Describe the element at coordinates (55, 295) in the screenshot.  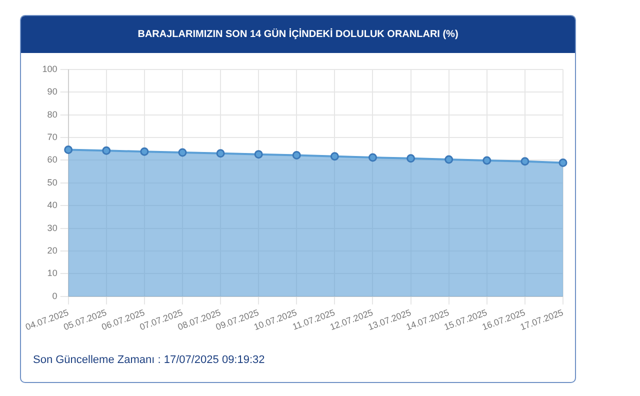
I see `y-tick-label: 0` at that location.